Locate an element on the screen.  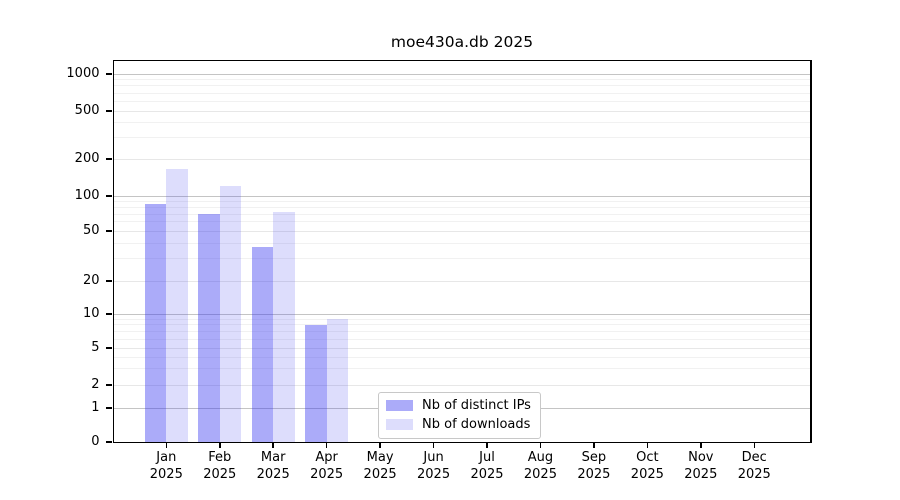
x-tick-label: Jun 2025 is located at coordinates (434, 466).